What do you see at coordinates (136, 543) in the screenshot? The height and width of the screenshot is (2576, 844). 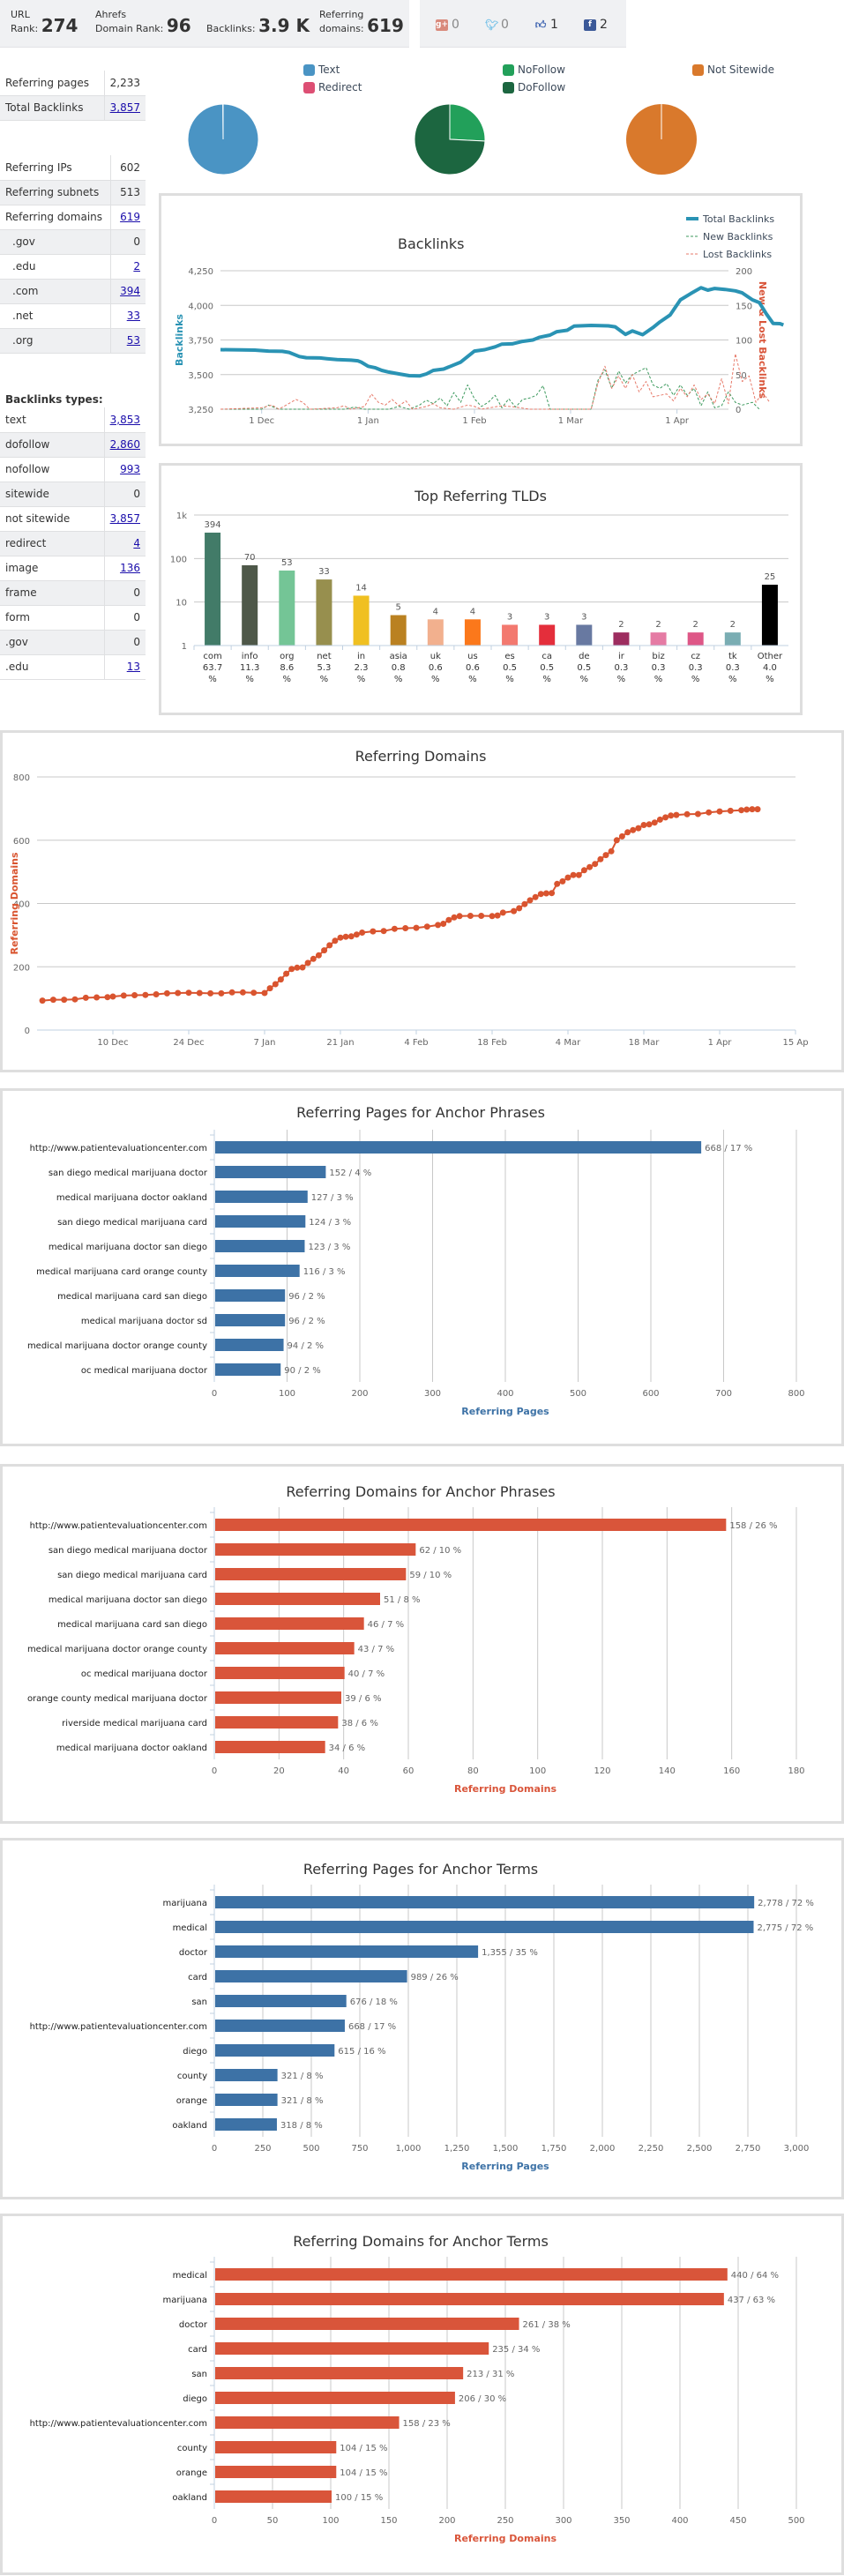 I see `row-value-link: 4` at bounding box center [136, 543].